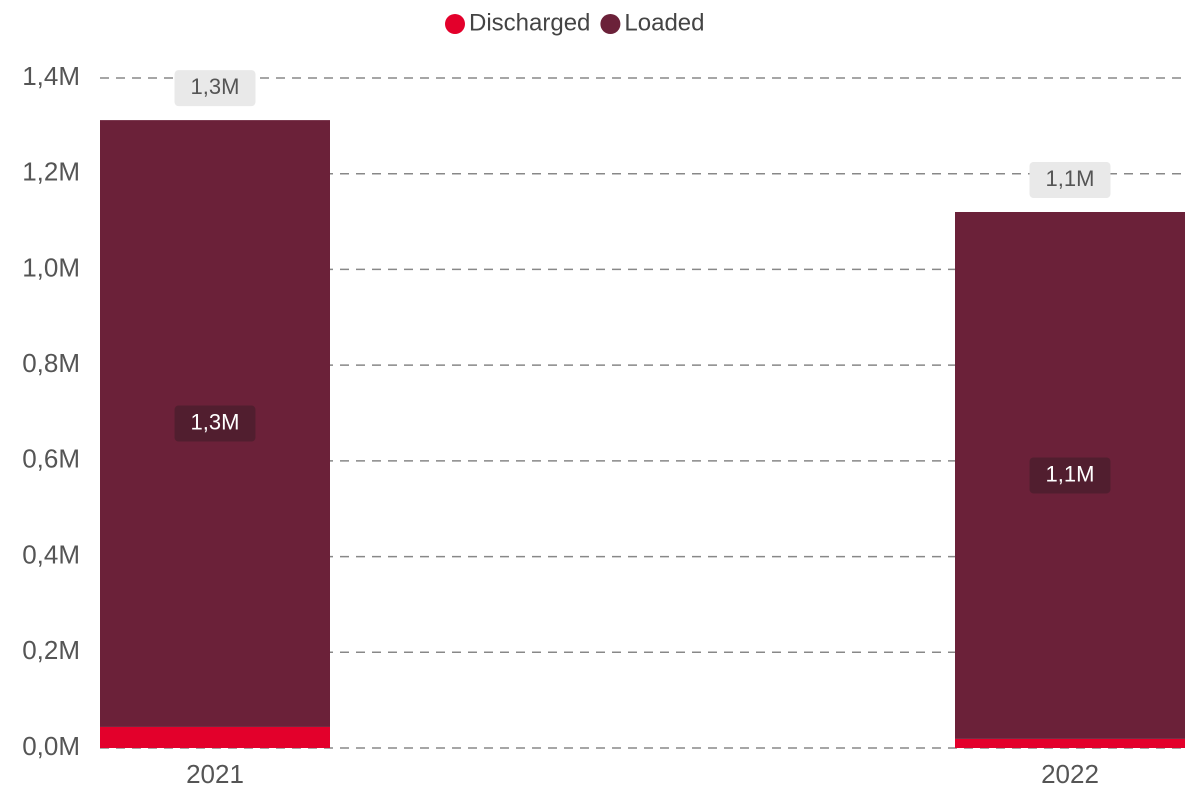 The height and width of the screenshot is (792, 1185). I want to click on data-label: 1,3M, so click(215, 421).